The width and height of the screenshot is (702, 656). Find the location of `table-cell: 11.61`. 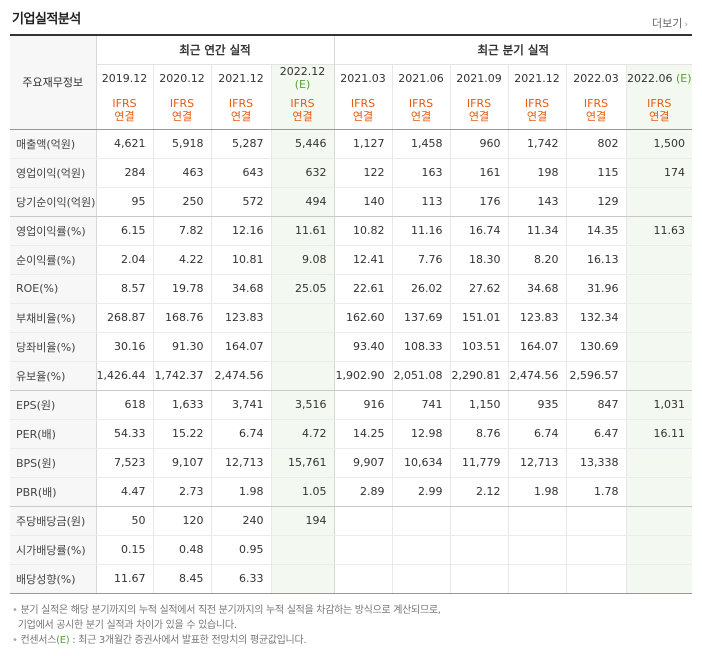

table-cell: 11.61 is located at coordinates (302, 231).